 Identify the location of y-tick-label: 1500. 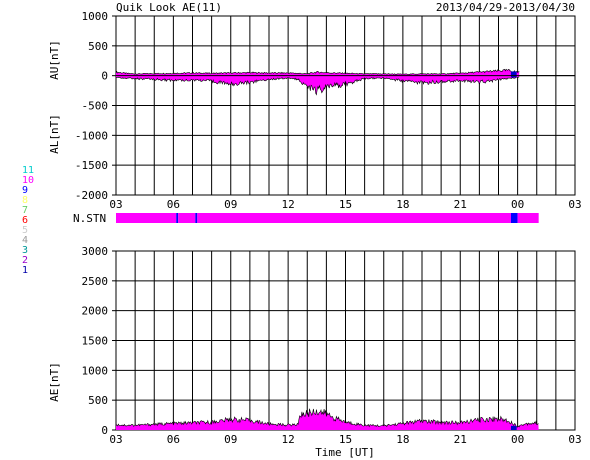
(95, 341).